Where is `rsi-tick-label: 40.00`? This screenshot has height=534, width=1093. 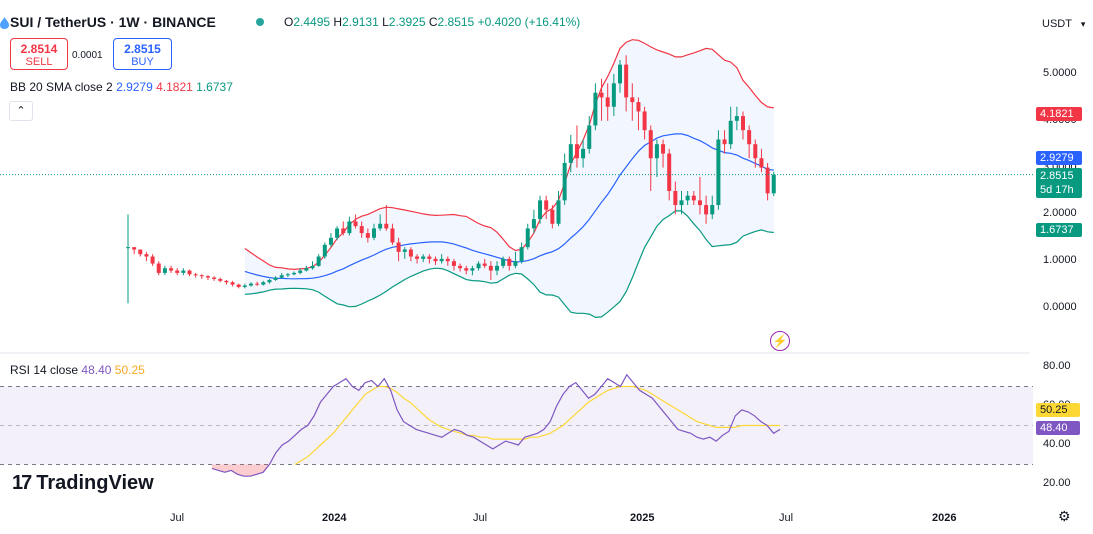 rsi-tick-label: 40.00 is located at coordinates (1057, 444).